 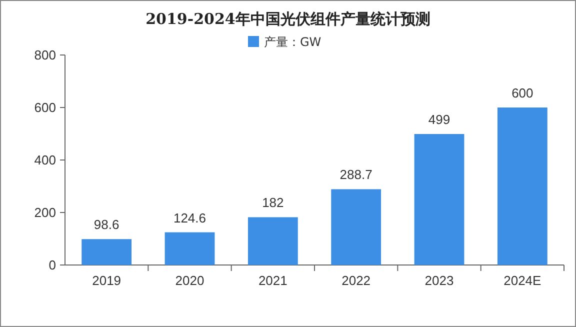 I want to click on y-tick-label: 0, so click(x=52, y=265).